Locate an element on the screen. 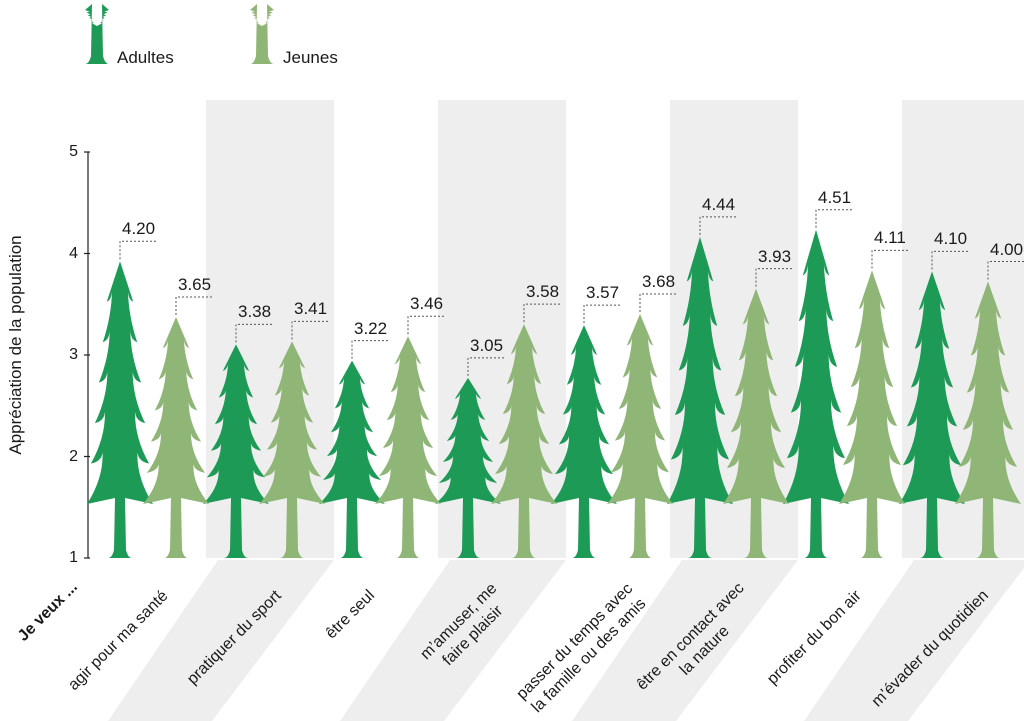 This screenshot has width=1024, height=721. value-label-jeunes-3: 3.58 is located at coordinates (543, 292).